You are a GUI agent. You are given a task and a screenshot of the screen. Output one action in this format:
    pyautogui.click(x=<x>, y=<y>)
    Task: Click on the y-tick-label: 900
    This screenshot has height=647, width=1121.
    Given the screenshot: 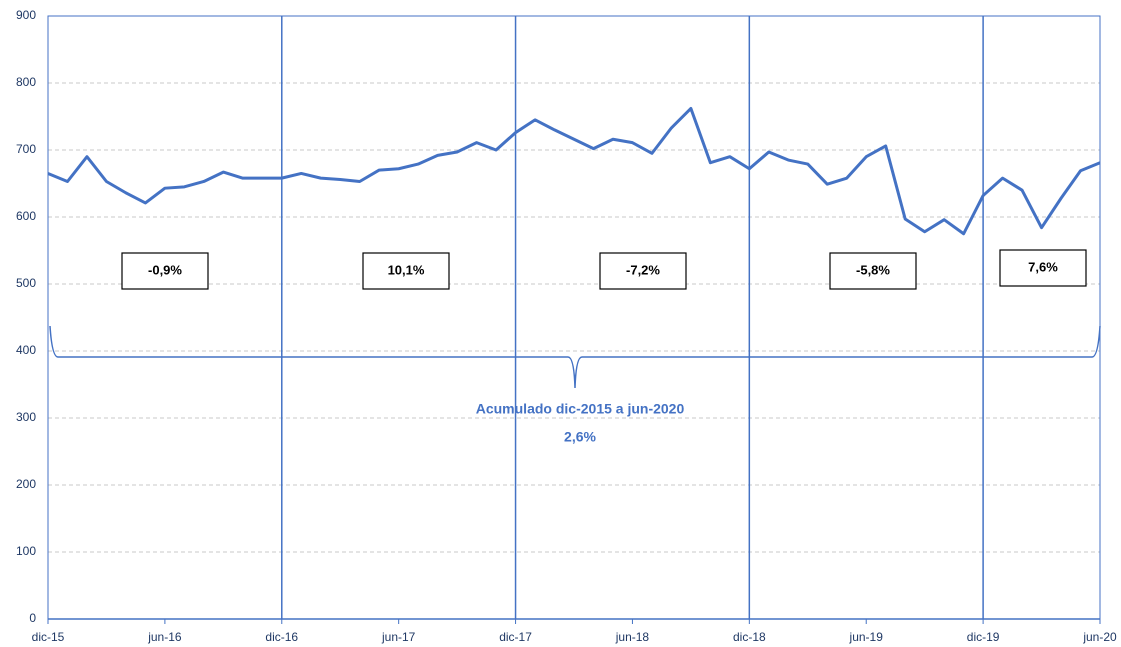 What is the action you would take?
    pyautogui.click(x=26, y=15)
    